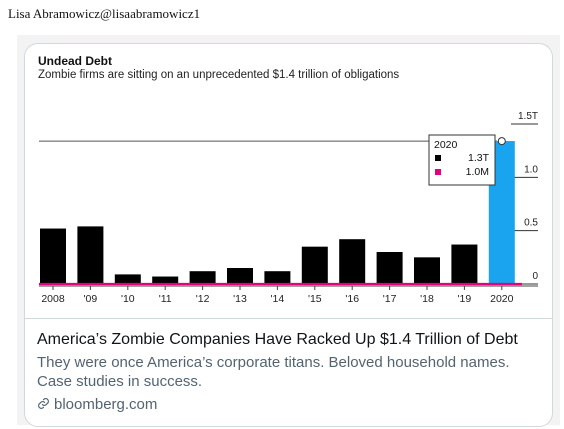 The width and height of the screenshot is (564, 429). What do you see at coordinates (390, 299) in the screenshot?
I see `x-tick-label: '17` at bounding box center [390, 299].